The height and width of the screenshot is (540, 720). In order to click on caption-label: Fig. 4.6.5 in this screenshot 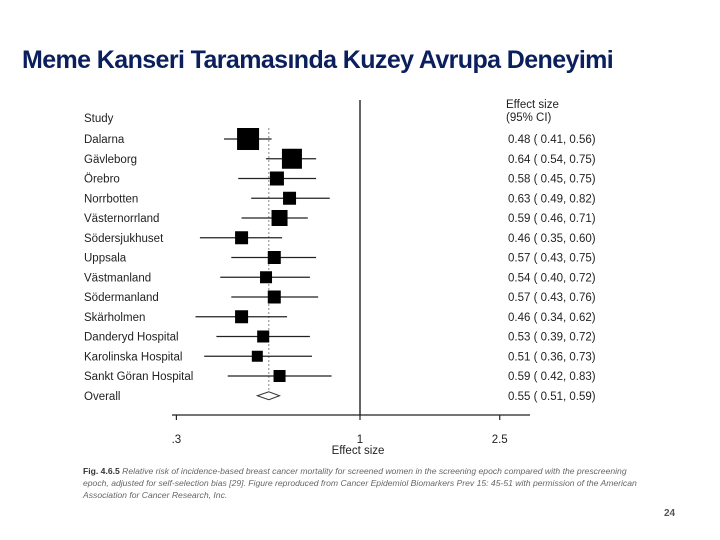, I will do `click(101, 471)`.